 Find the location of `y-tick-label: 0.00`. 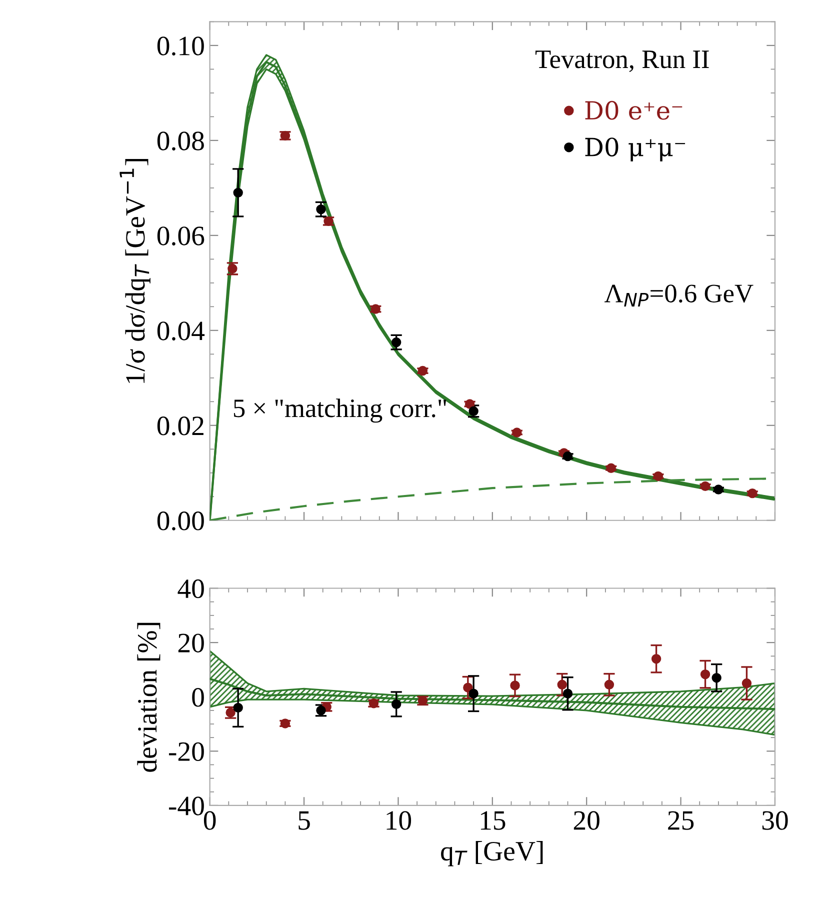

y-tick-label: 0.00 is located at coordinates (180, 521).